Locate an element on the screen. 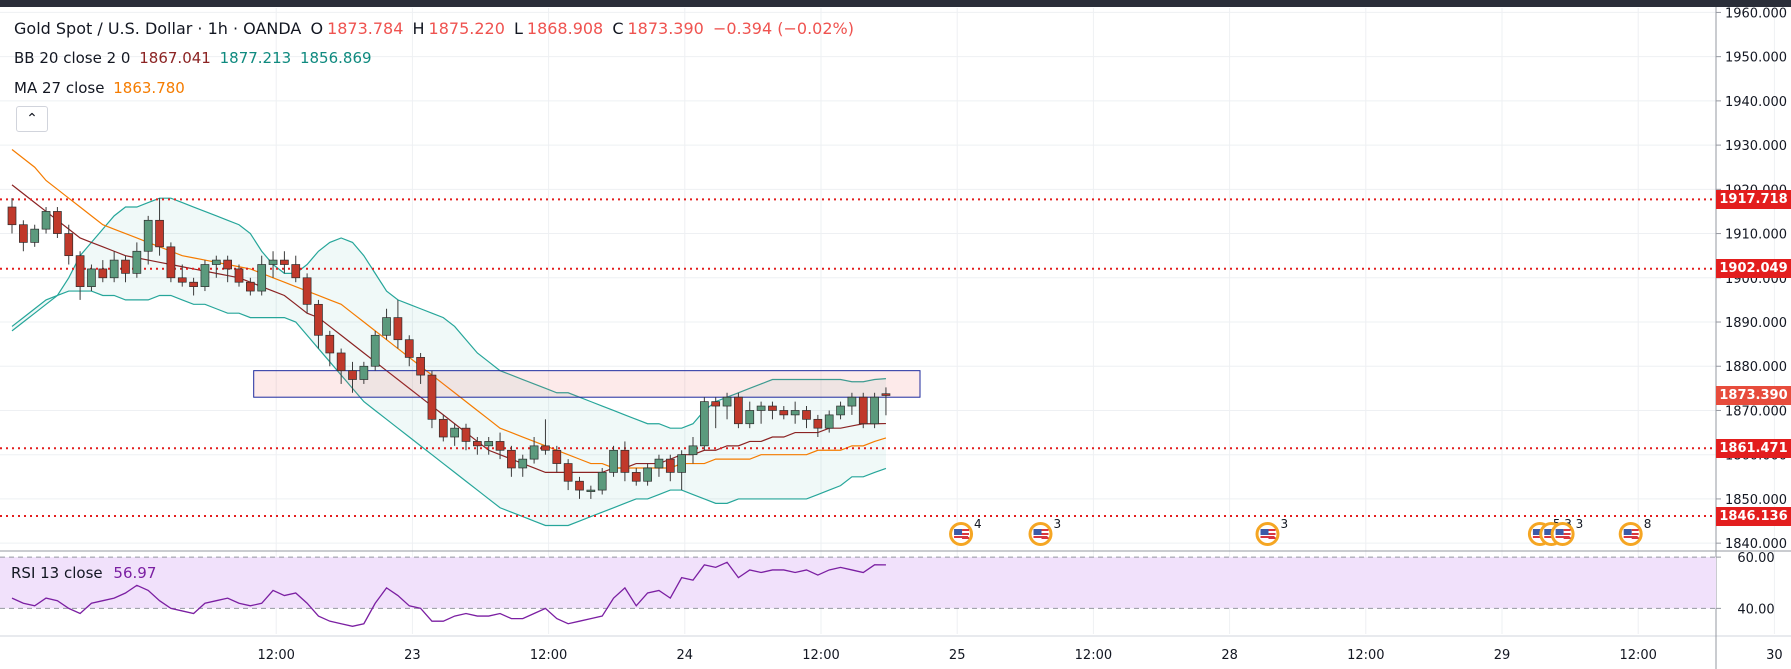 This screenshot has height=669, width=1791. zone-rectangle is located at coordinates (587, 384).